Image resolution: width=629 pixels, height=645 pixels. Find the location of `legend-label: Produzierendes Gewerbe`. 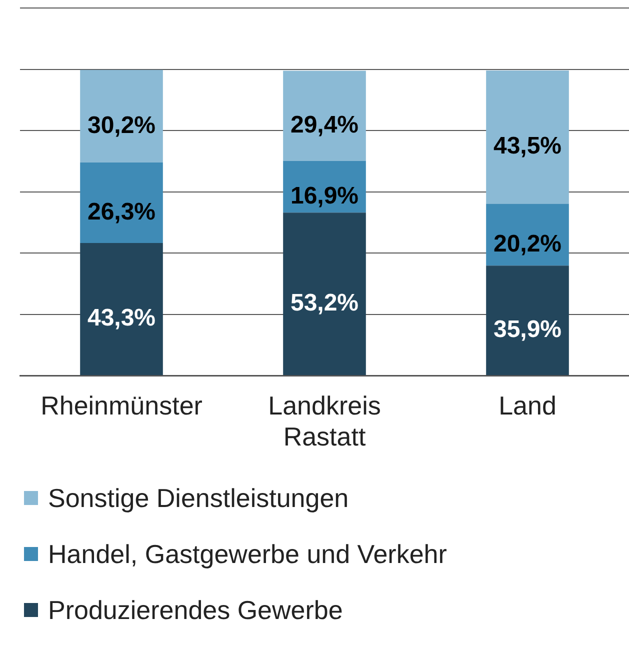

legend-label: Produzierendes Gewerbe is located at coordinates (195, 610).